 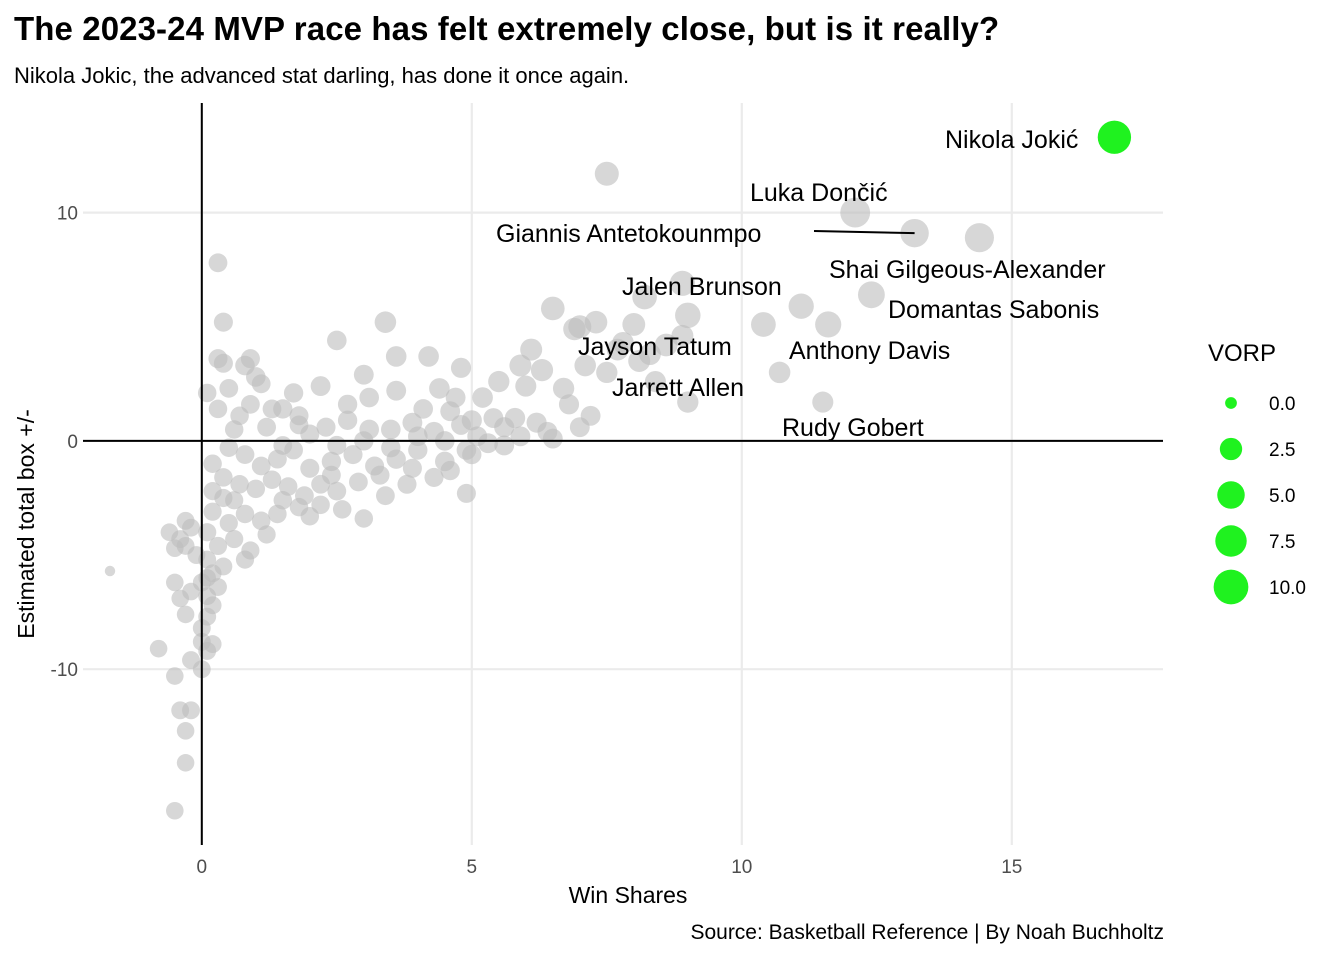 I want to click on player-label: Jalen Brunson, so click(x=702, y=287).